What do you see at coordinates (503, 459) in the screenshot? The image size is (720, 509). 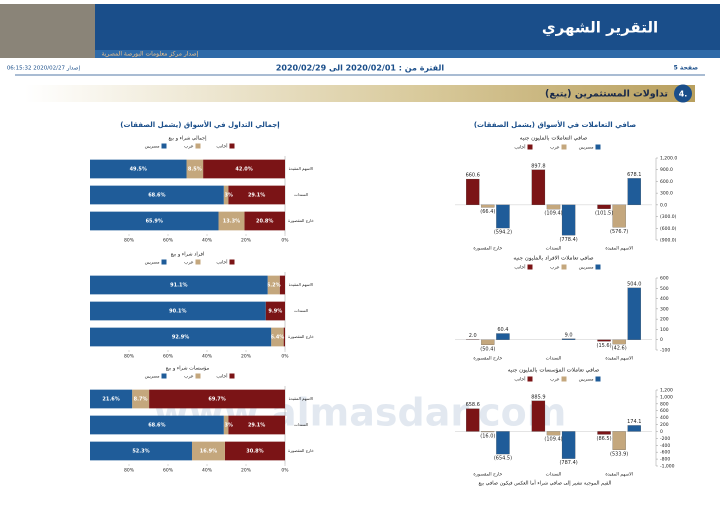 I see `value-label: (654.5)` at bounding box center [503, 459].